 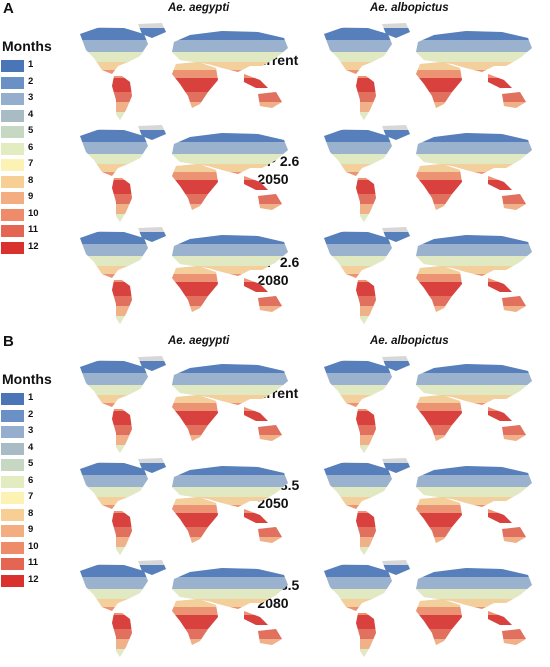 I want to click on panel-letter: A, so click(x=8, y=8).